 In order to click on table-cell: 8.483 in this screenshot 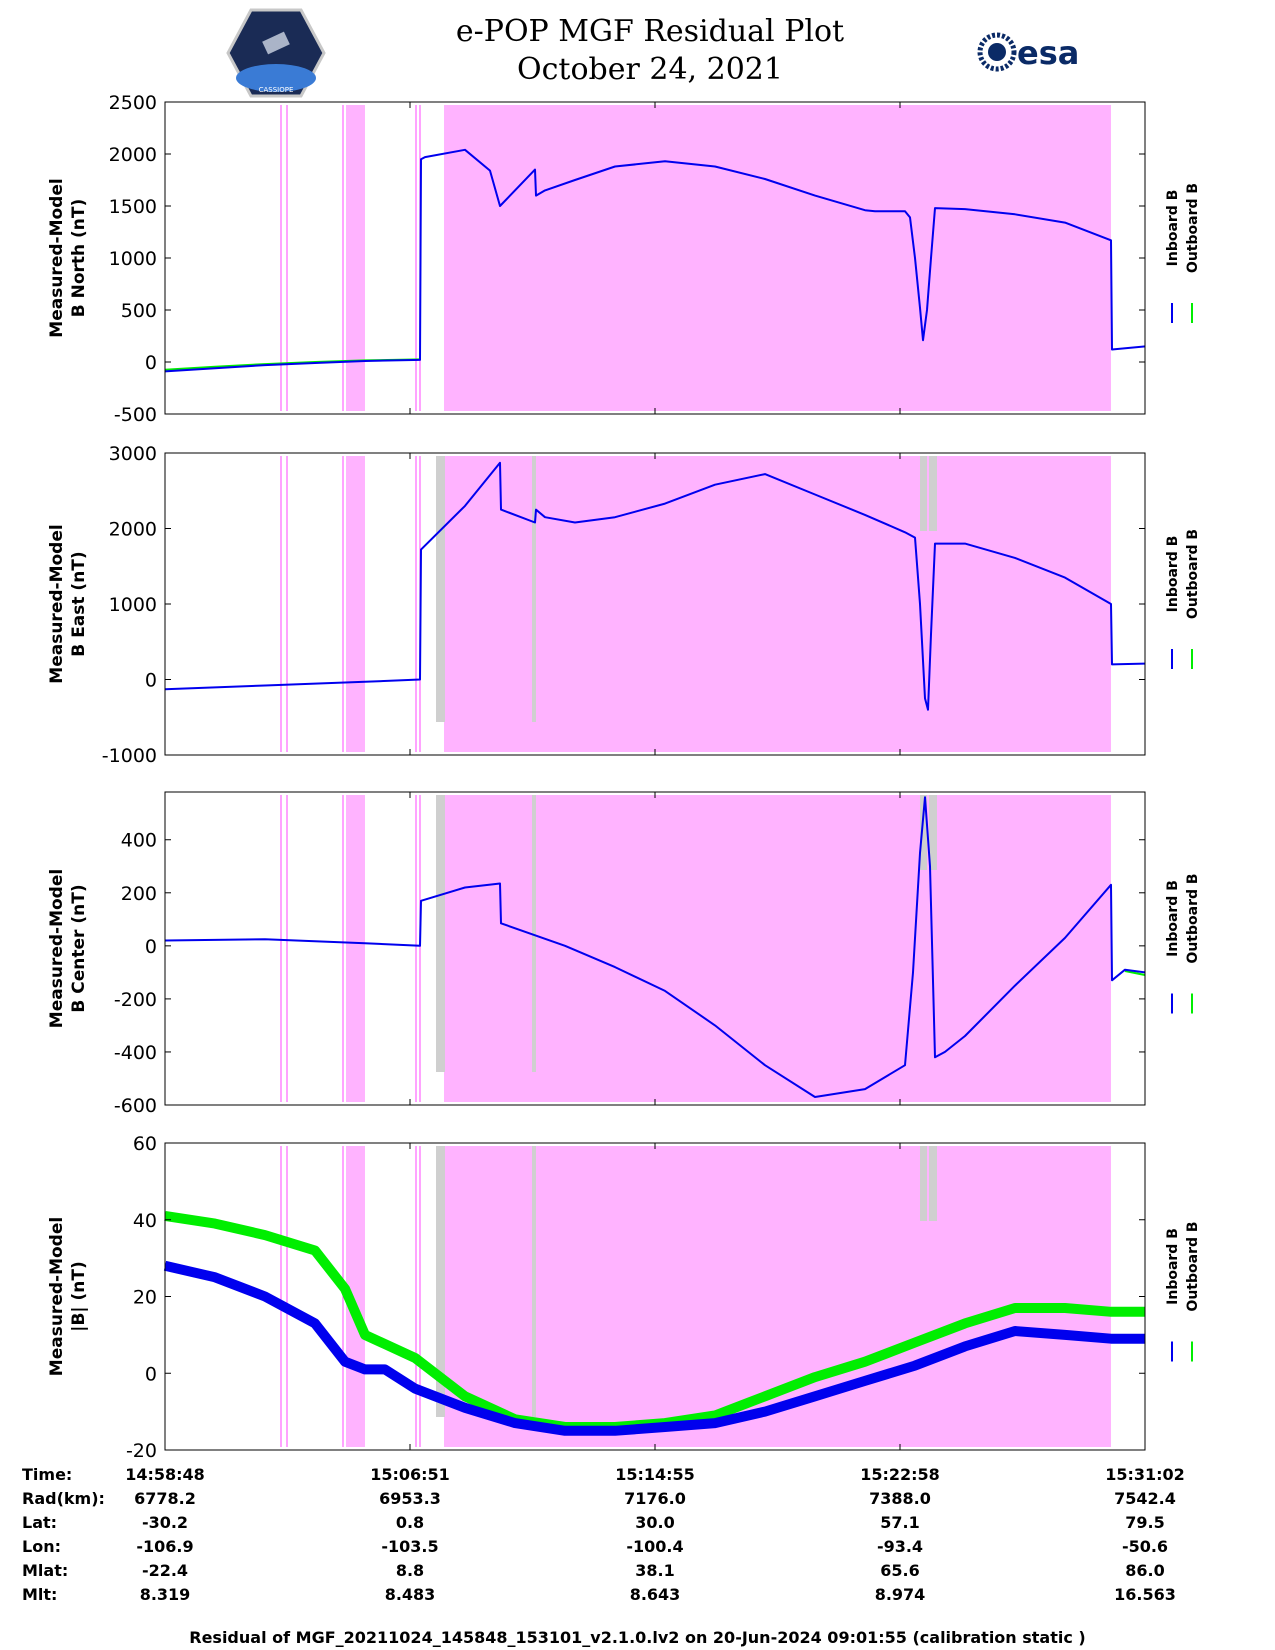, I will do `click(410, 1594)`.